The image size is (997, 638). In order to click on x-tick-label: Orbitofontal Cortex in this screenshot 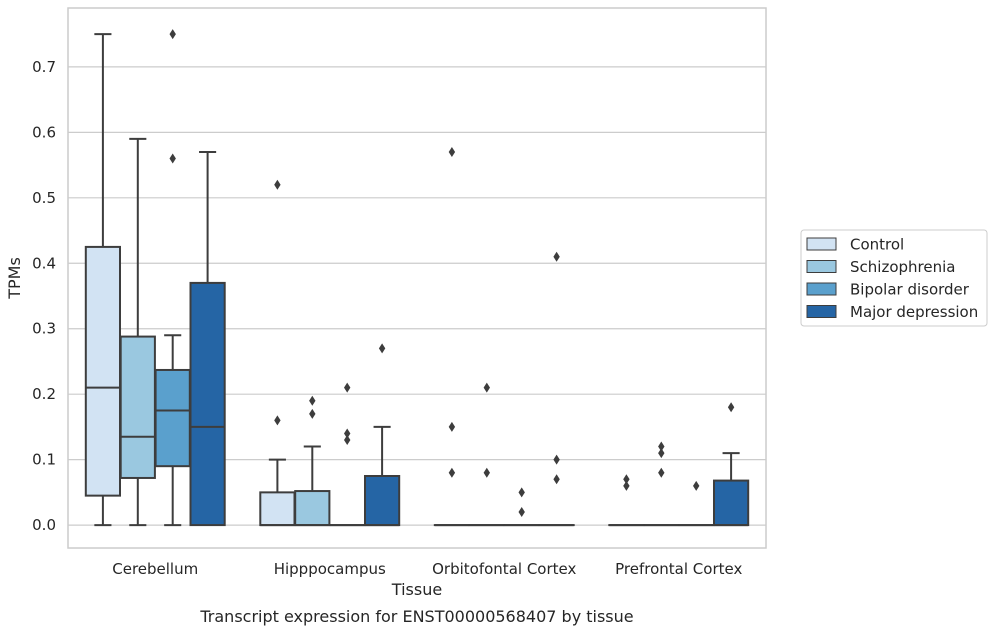, I will do `click(504, 569)`.